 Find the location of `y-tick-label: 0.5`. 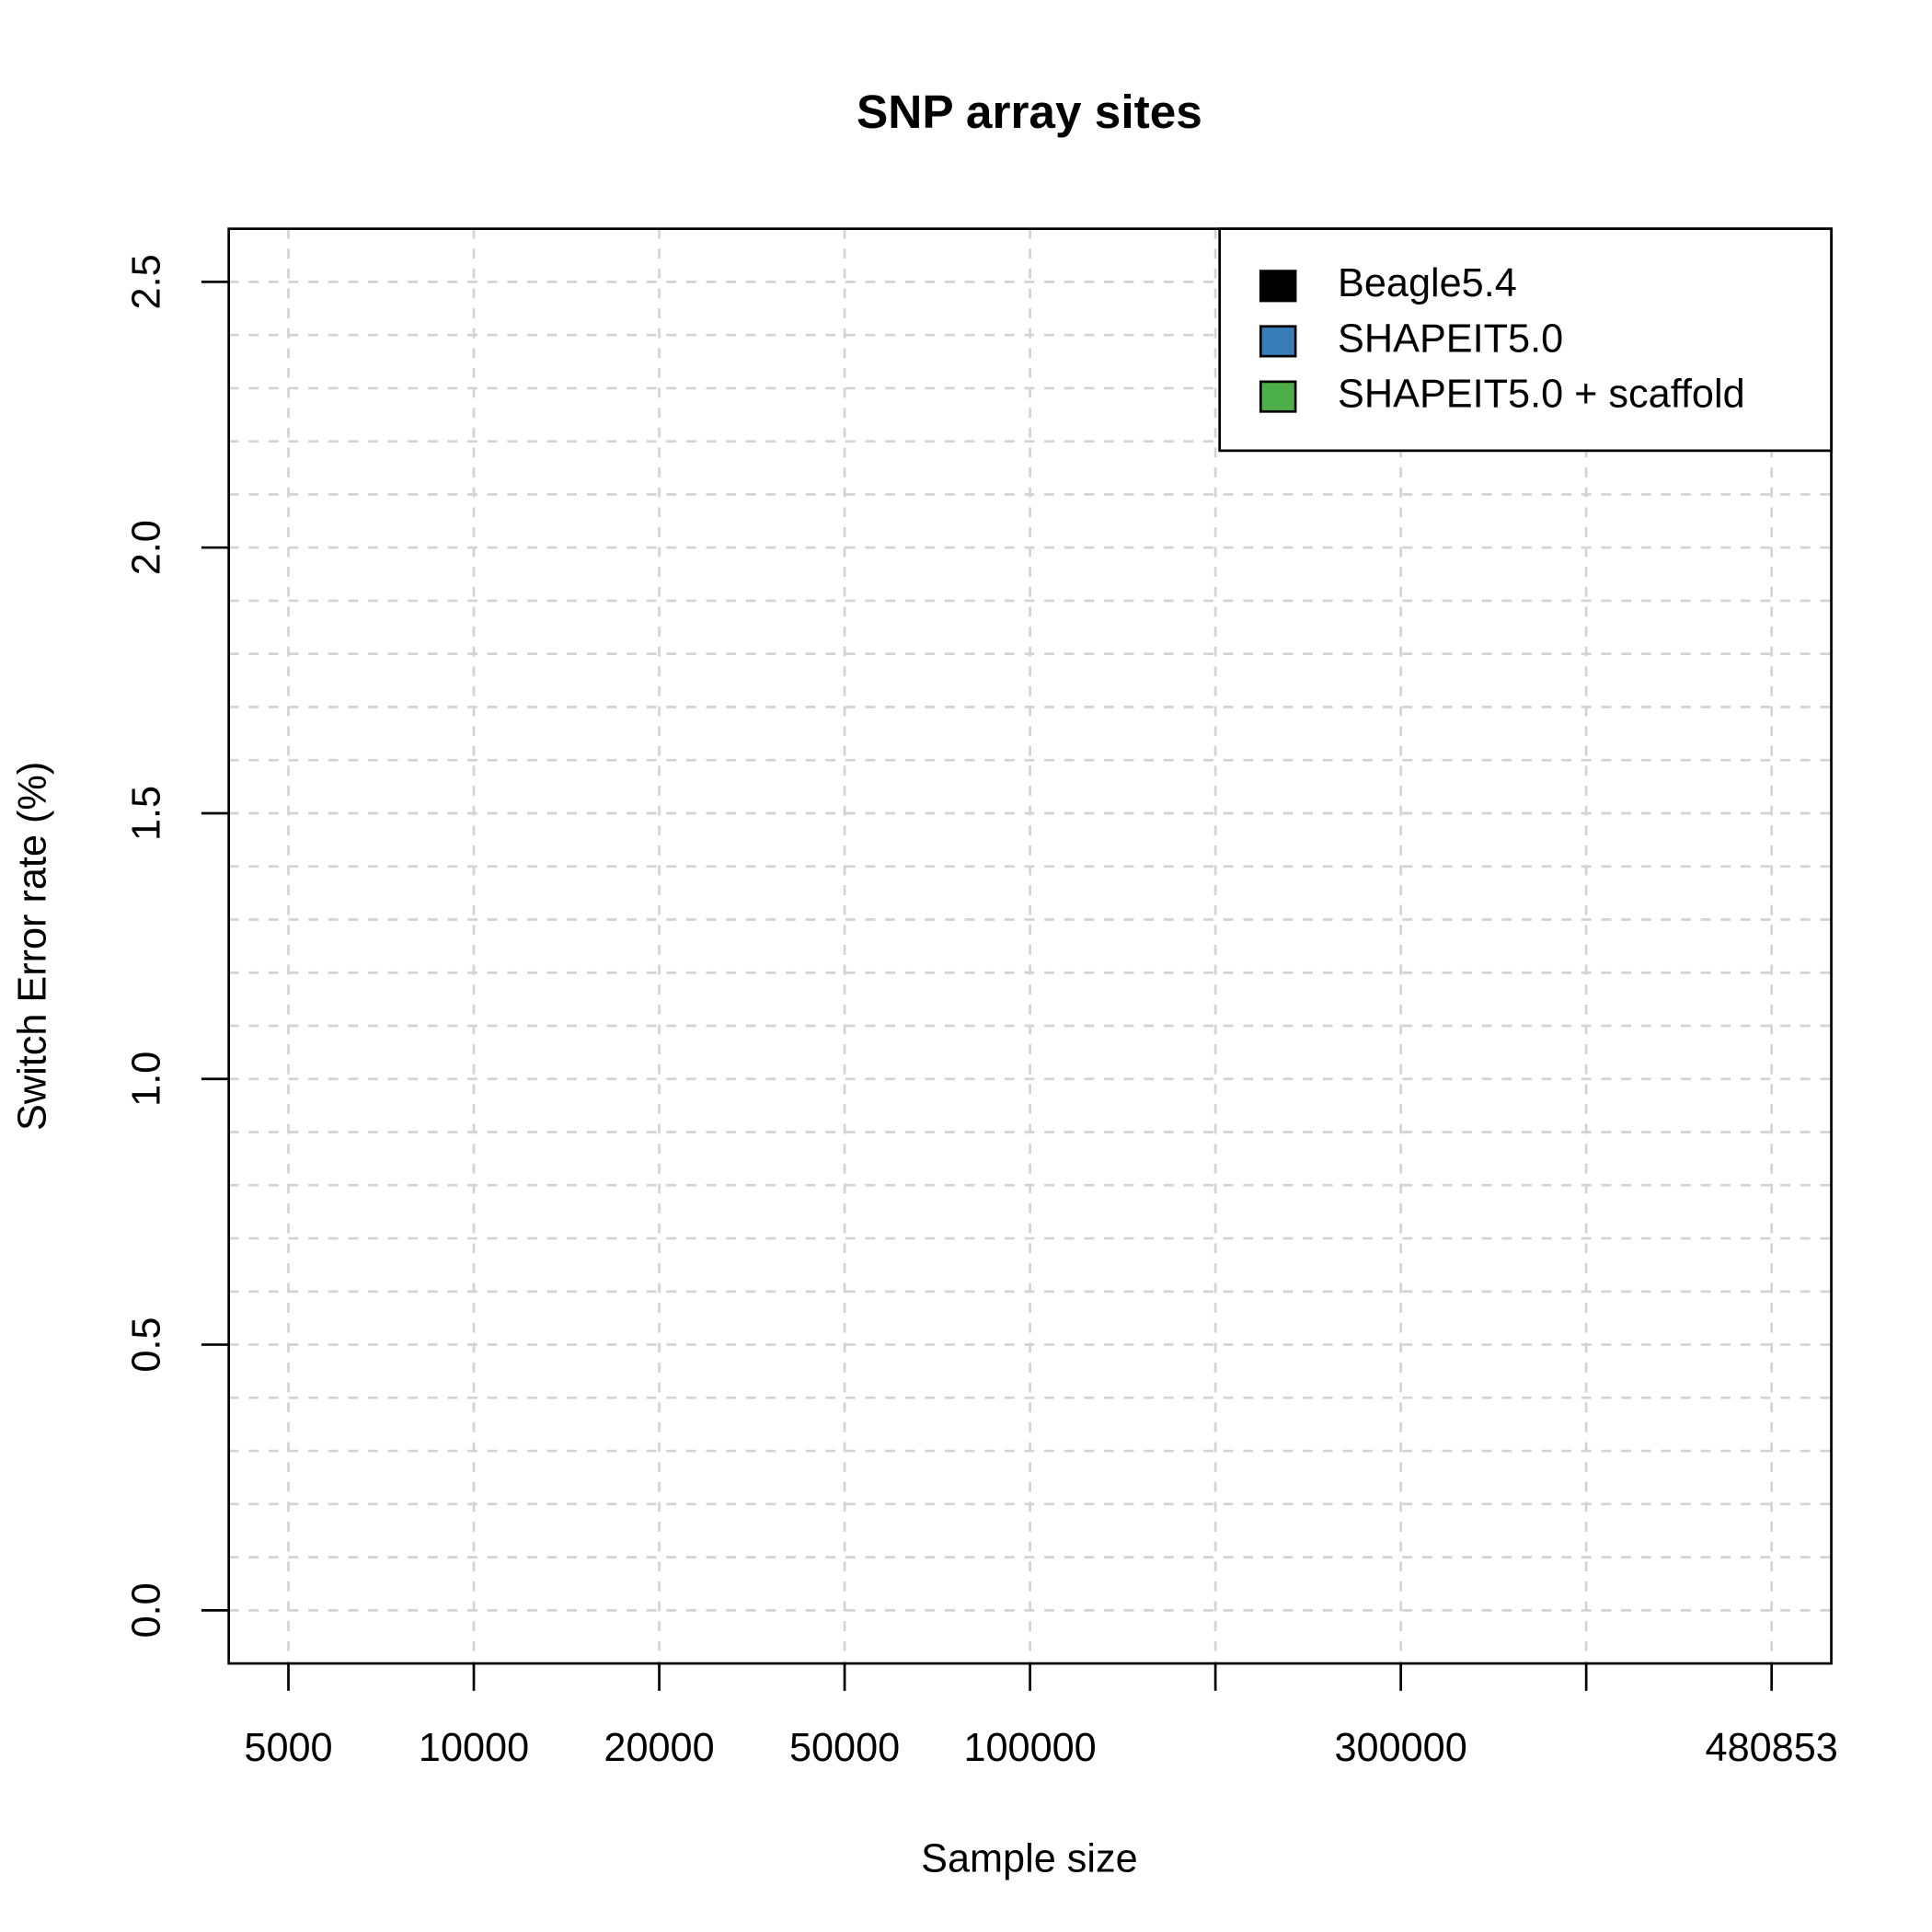

y-tick-label: 0.5 is located at coordinates (147, 1345).